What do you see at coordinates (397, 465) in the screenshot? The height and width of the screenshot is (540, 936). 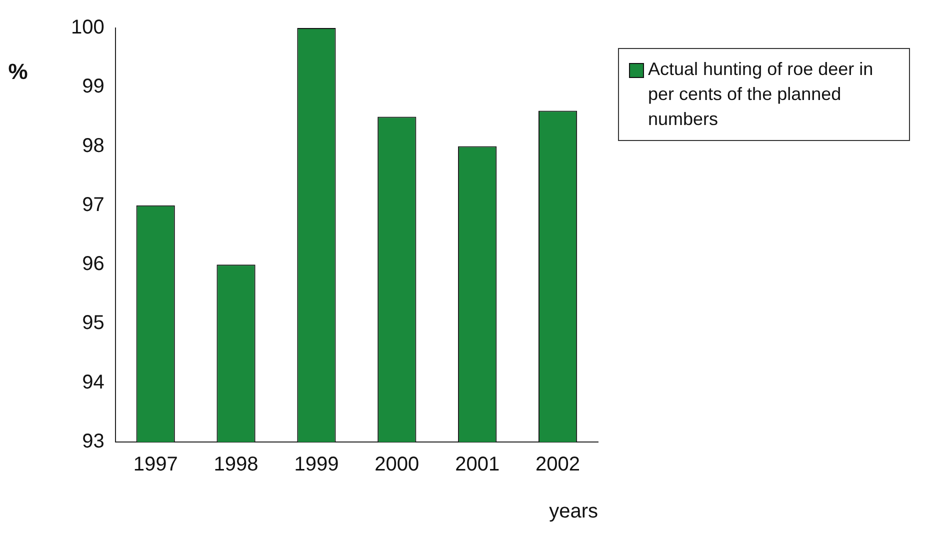 I see `x-tick-label: 2000` at bounding box center [397, 465].